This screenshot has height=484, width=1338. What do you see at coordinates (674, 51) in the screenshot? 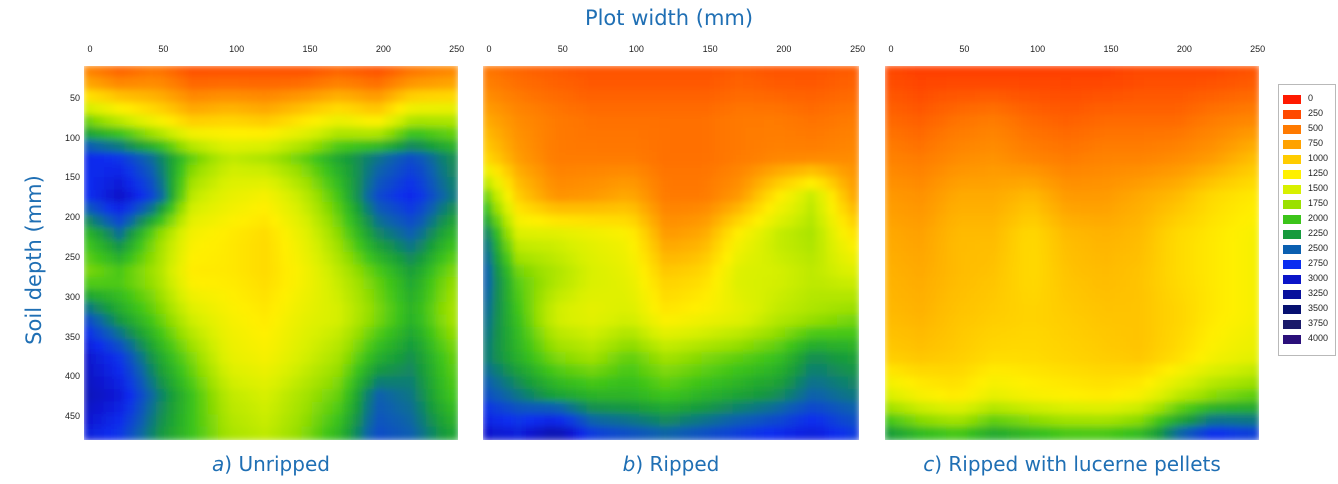
I see `x-tick-labels-b: 0 50 100 150 200 250` at bounding box center [674, 51].